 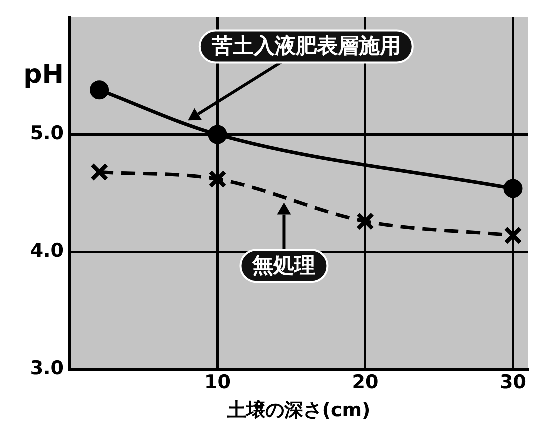 I want to click on x-tick-label: 20, so click(x=365, y=383).